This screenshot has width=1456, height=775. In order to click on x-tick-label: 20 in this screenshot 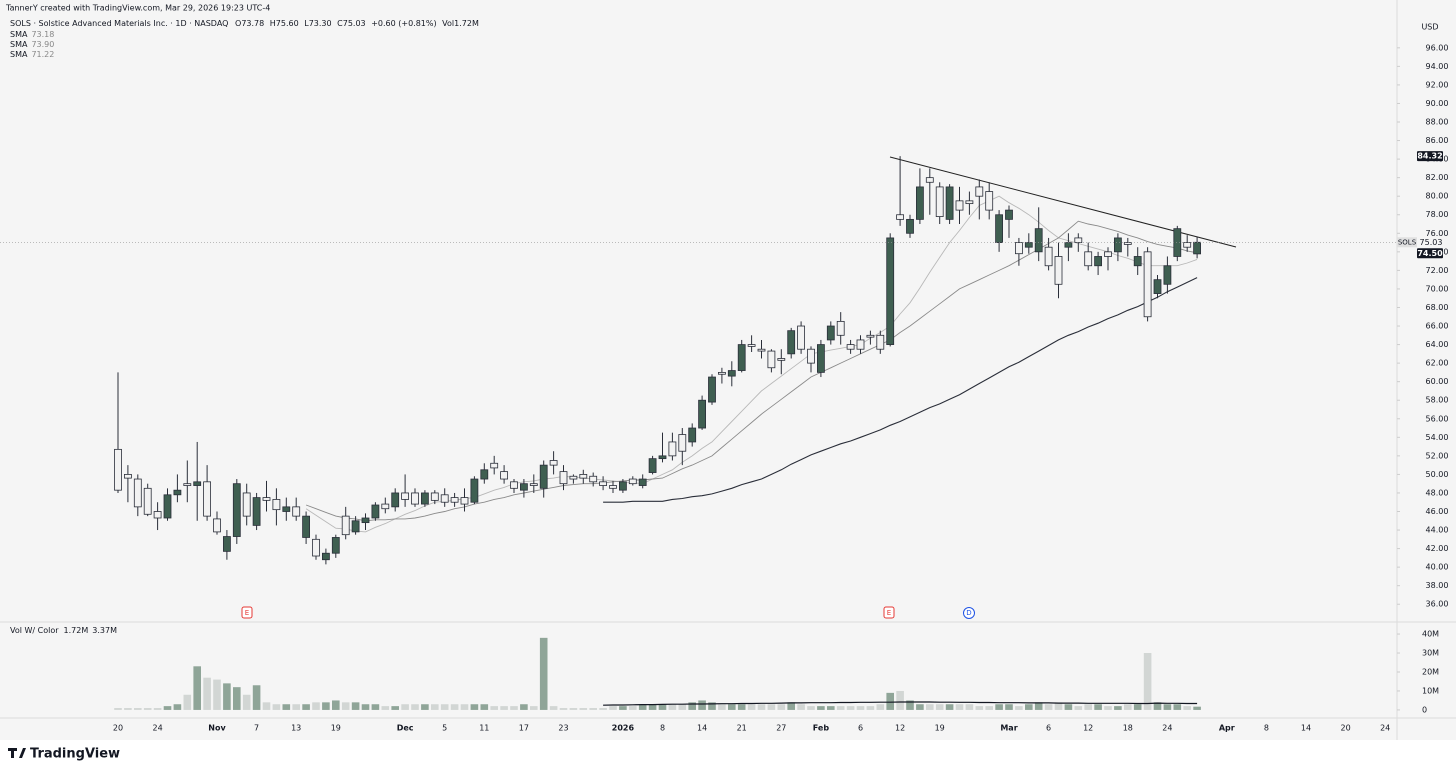, I will do `click(118, 728)`.